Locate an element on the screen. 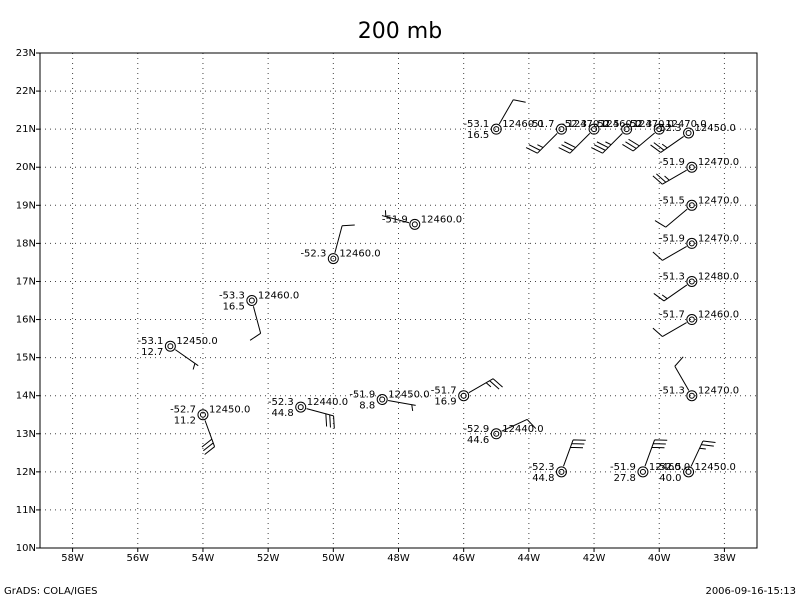  dewpoint-label: 44.8 is located at coordinates (282, 413).